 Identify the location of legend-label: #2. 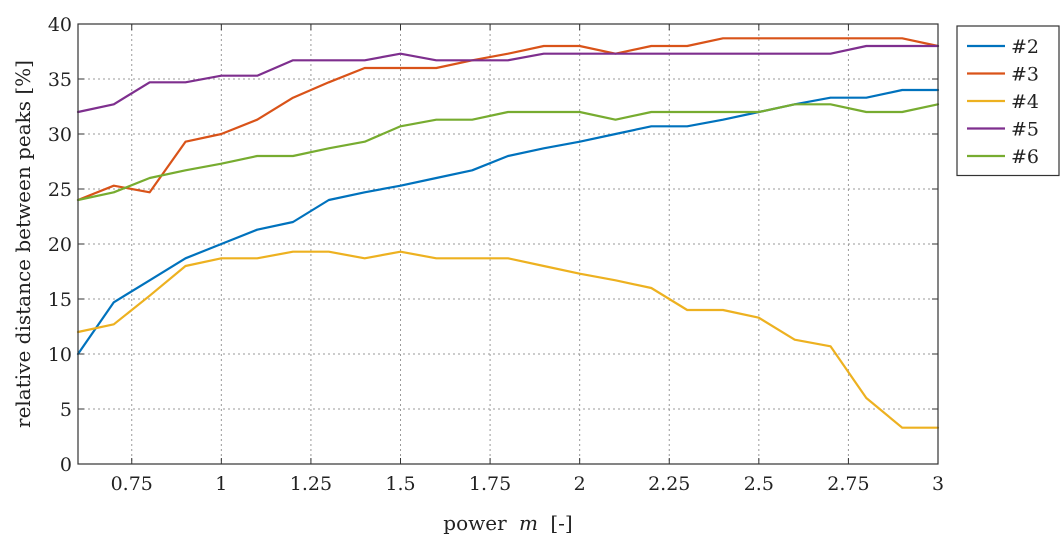
(1025, 47).